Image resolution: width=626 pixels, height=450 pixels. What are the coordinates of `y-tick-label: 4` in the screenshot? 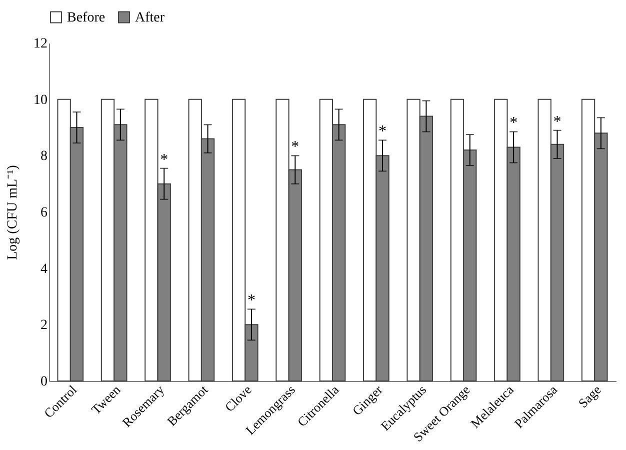 It's located at (44, 269).